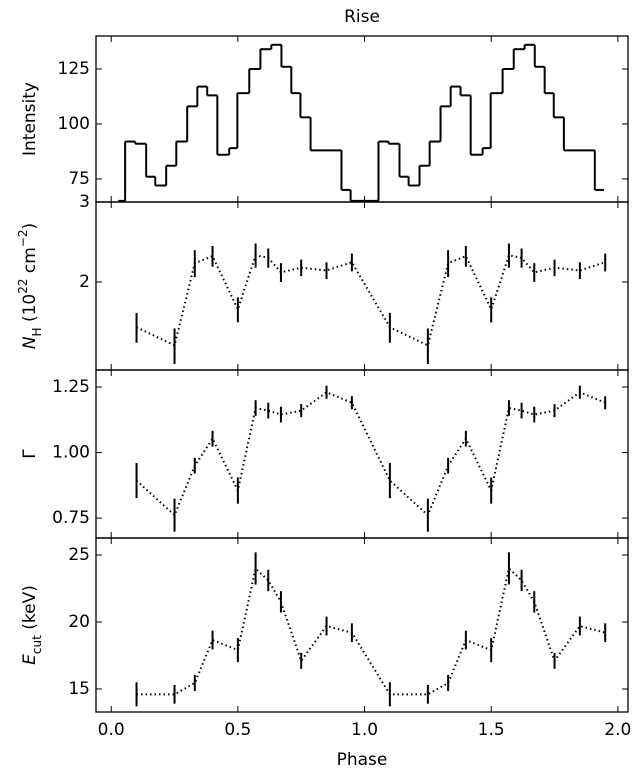 The height and width of the screenshot is (779, 637). Describe the element at coordinates (30, 342) in the screenshot. I see `y-axis-label-part: N` at that location.